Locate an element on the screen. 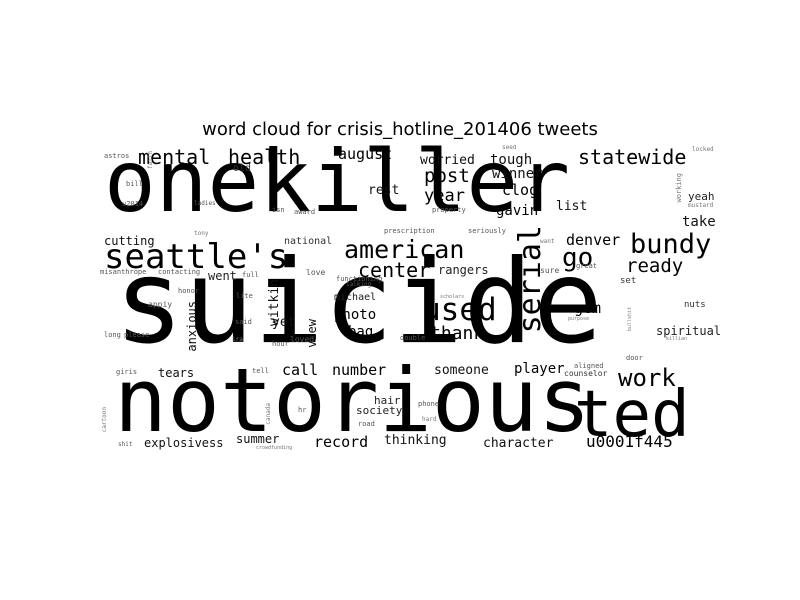  word: mustard is located at coordinates (701, 205).